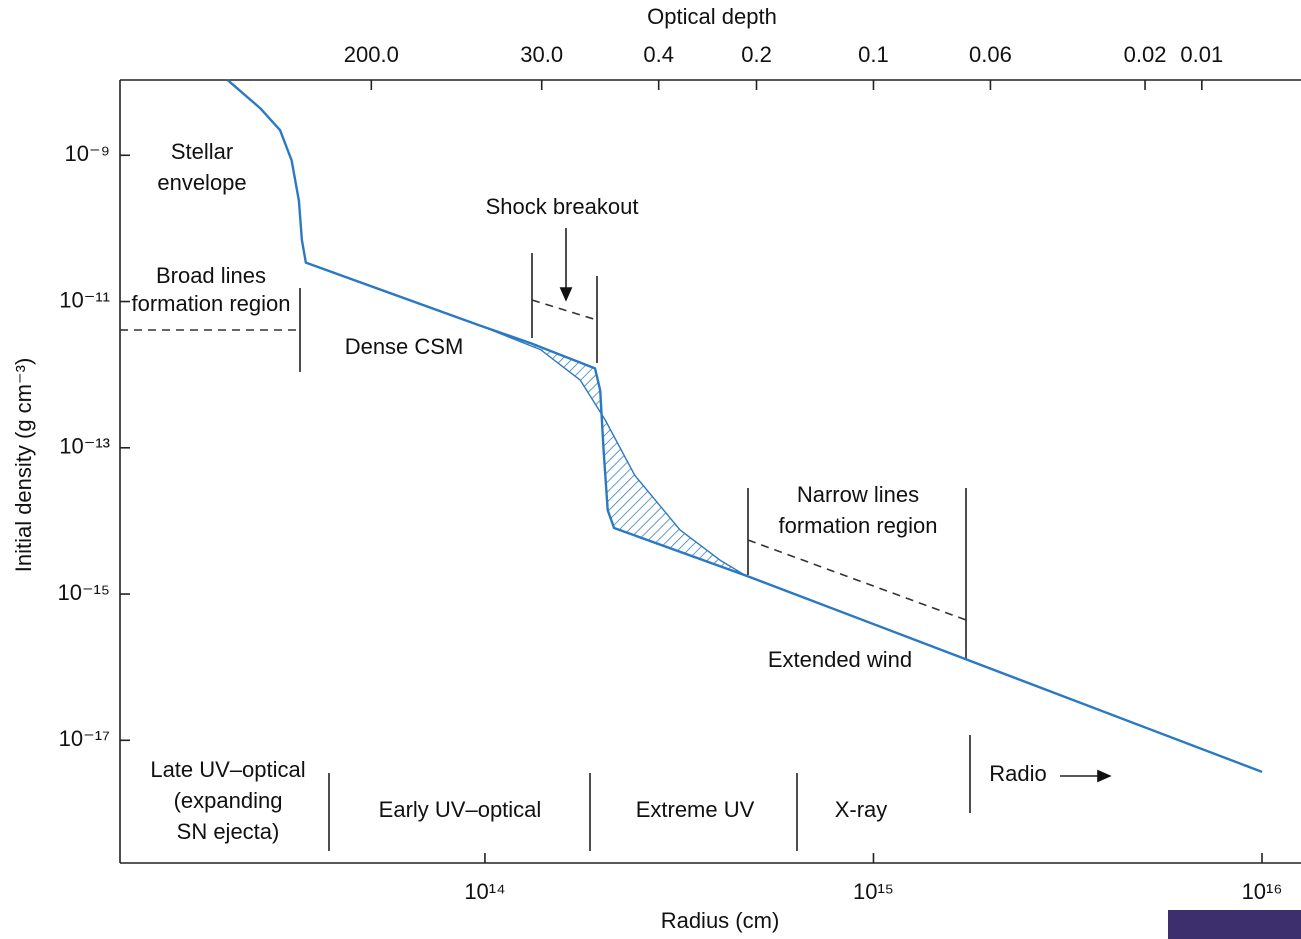 The height and width of the screenshot is (939, 1301). Describe the element at coordinates (211, 275) in the screenshot. I see `annotation: Broad lines` at that location.